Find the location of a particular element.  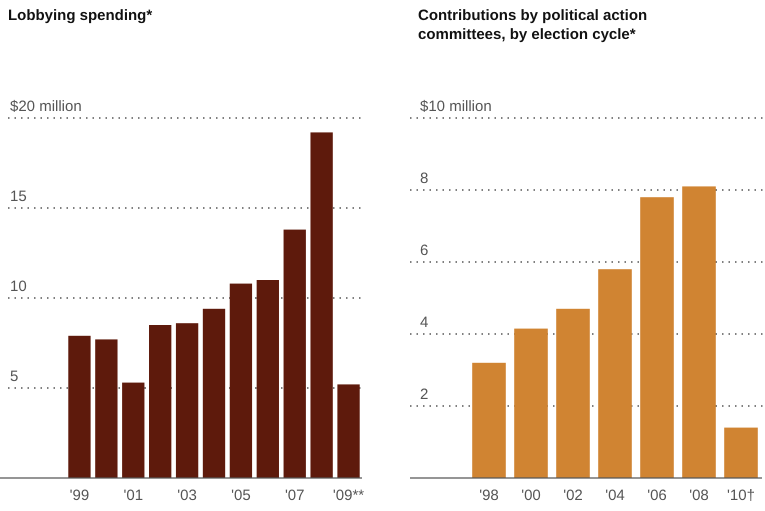

chart-title: Contributions by political action committees, by election cycle* is located at coordinates (533, 25).